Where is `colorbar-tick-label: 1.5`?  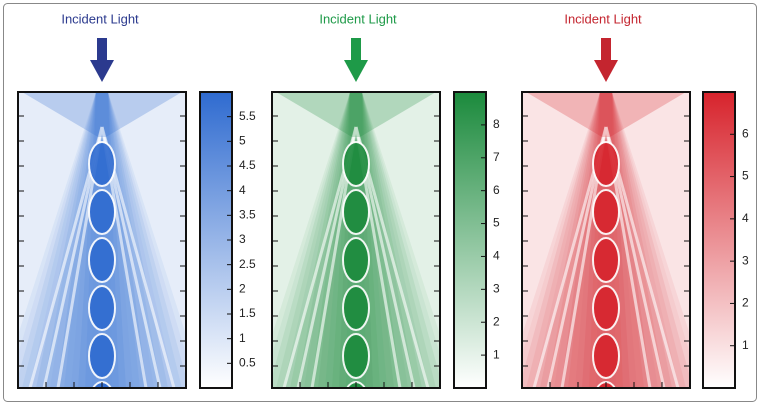
colorbar-tick-label: 1.5 is located at coordinates (247, 313).